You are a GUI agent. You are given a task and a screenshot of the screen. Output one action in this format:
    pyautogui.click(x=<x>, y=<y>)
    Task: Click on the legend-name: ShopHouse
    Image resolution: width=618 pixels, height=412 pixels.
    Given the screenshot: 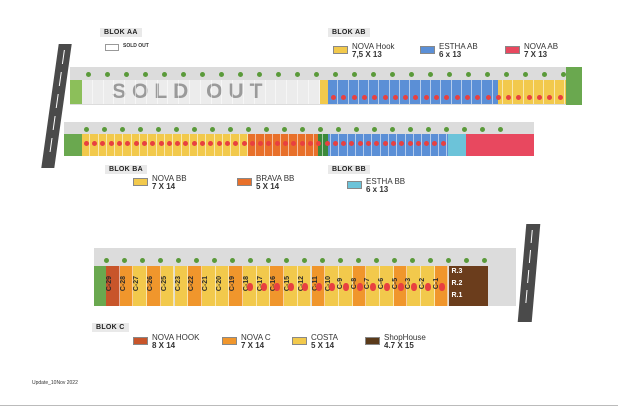 What is the action you would take?
    pyautogui.click(x=405, y=337)
    